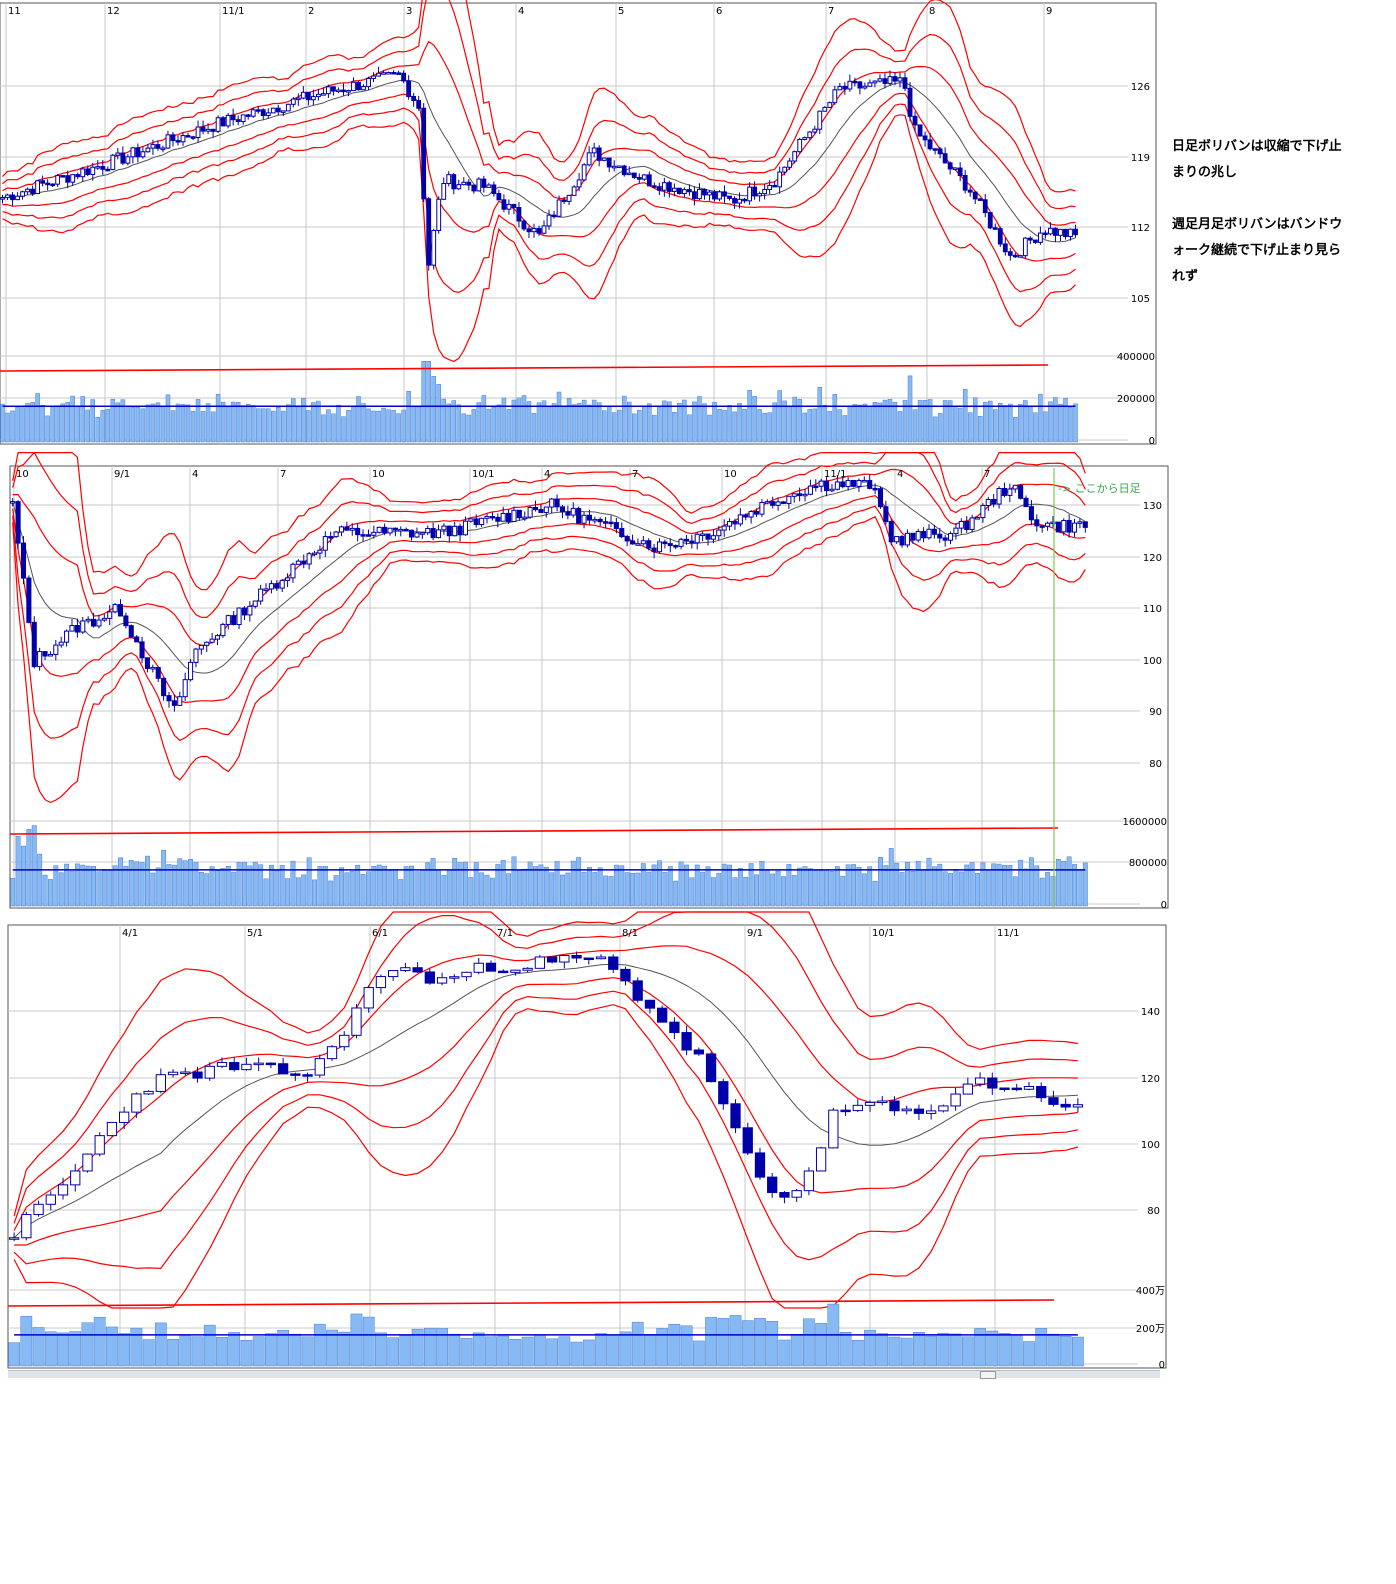  I want to click on x-tick-label: 12, so click(113, 11).